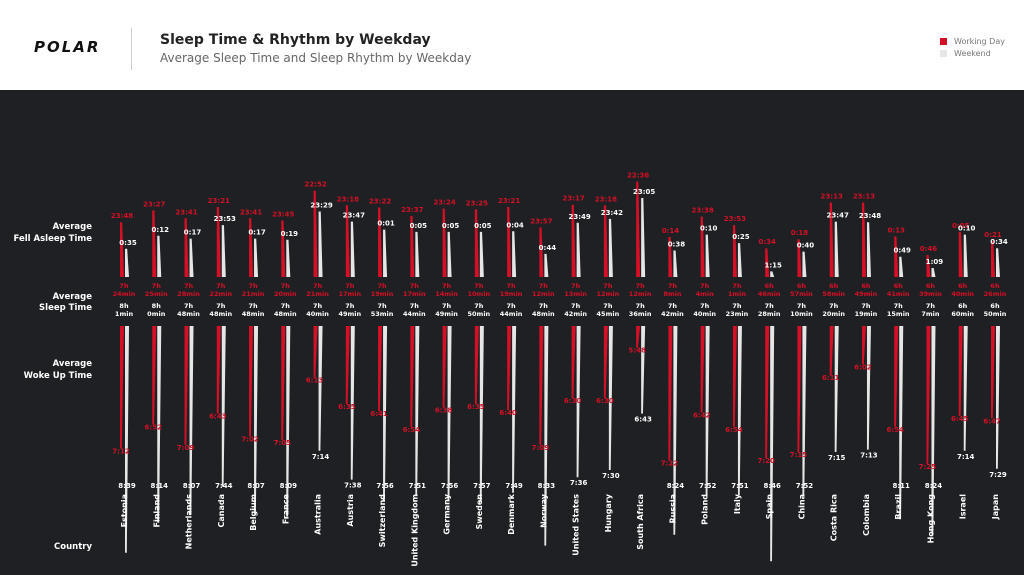  What do you see at coordinates (772, 444) in the screenshot?
I see `woke-up-bar-weekend-spain` at bounding box center [772, 444].